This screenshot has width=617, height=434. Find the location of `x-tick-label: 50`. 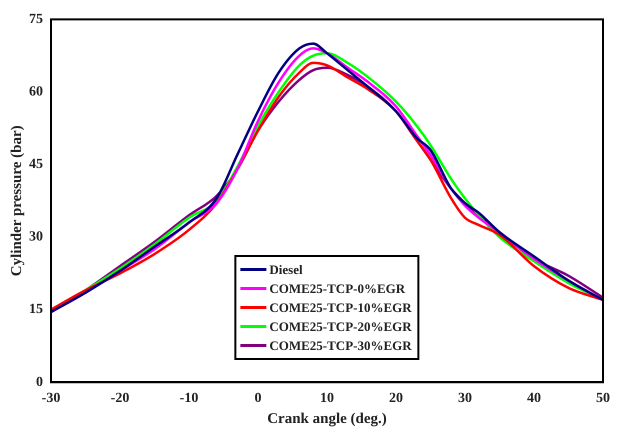

x-tick-label: 50 is located at coordinates (603, 398).